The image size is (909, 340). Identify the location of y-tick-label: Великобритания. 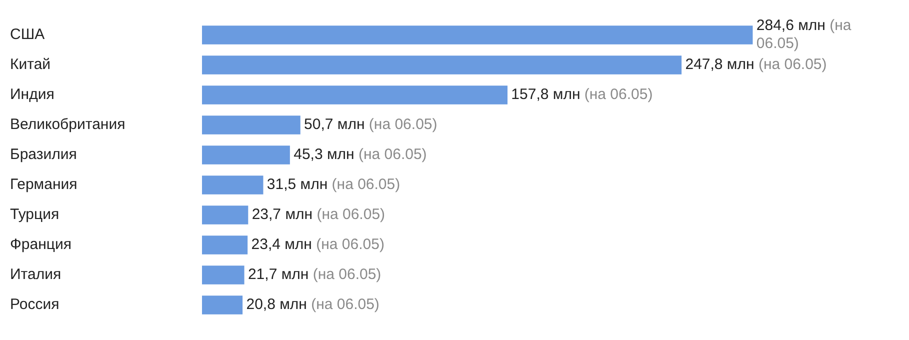
(68, 125).